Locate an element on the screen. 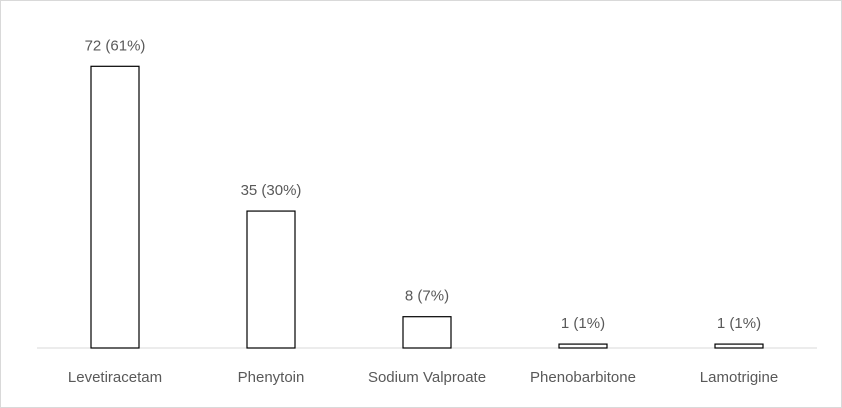 This screenshot has width=842, height=408. x-tick-label: Phenobarbitone is located at coordinates (583, 377).